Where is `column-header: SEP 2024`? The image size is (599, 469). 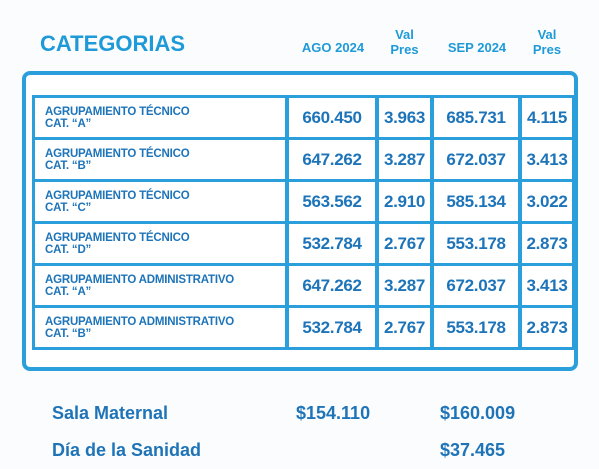
column-header: SEP 2024 is located at coordinates (477, 47).